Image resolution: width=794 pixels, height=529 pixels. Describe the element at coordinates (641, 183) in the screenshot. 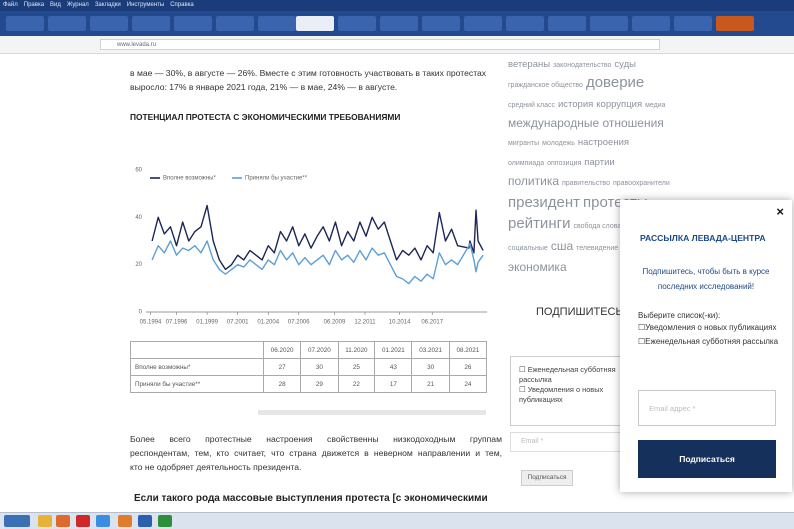

I see `tag: правоохранители` at that location.